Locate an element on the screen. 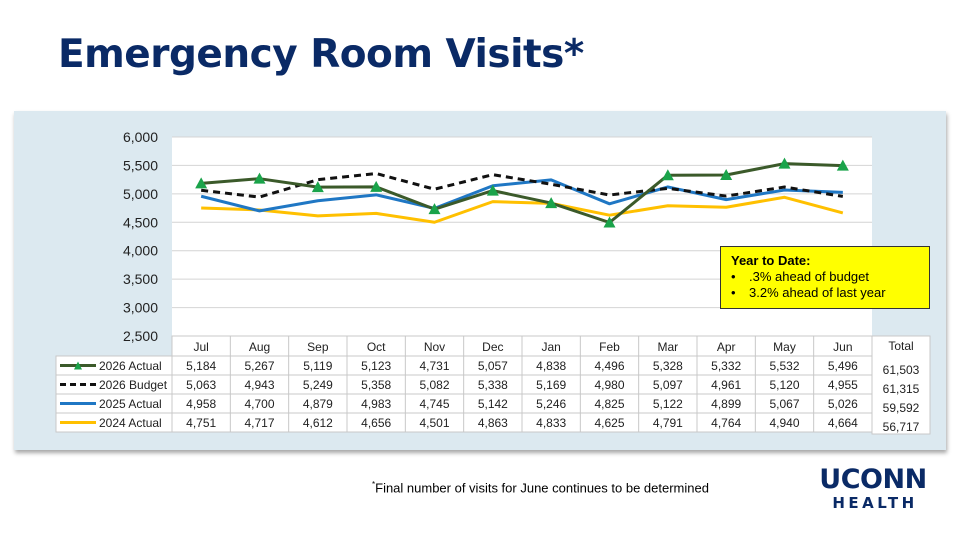 Image resolution: width=960 pixels, height=540 pixels. table-cell-value: 5,119 is located at coordinates (317, 366).